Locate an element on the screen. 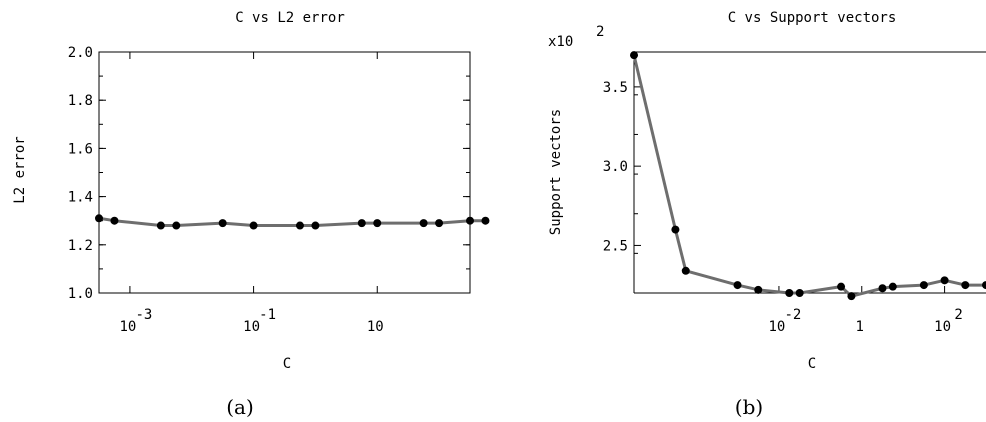  chart-b-y-axis: 2.5 3.0 3.5 is located at coordinates (622, 174).